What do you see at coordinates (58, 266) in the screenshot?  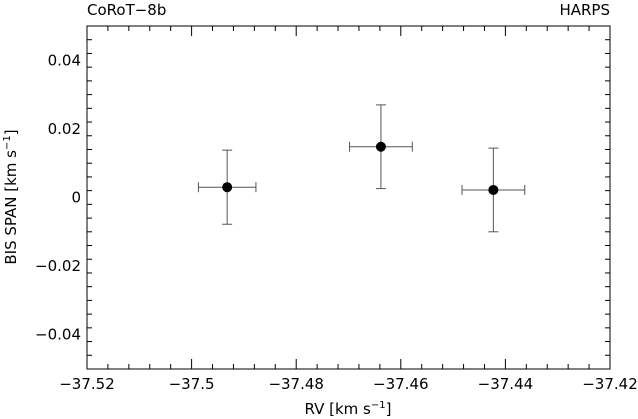 I see `y-tick-label: −0.02` at bounding box center [58, 266].